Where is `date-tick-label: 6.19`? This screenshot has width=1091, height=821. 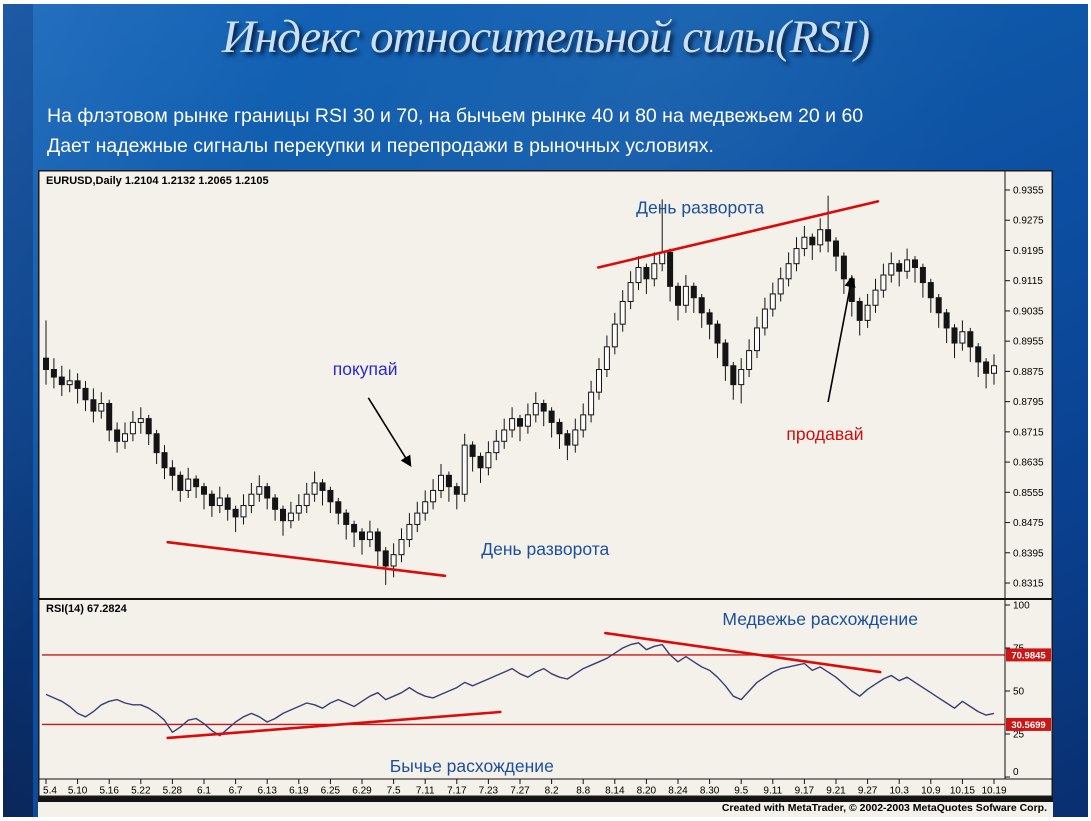 date-tick-label: 6.19 is located at coordinates (299, 791).